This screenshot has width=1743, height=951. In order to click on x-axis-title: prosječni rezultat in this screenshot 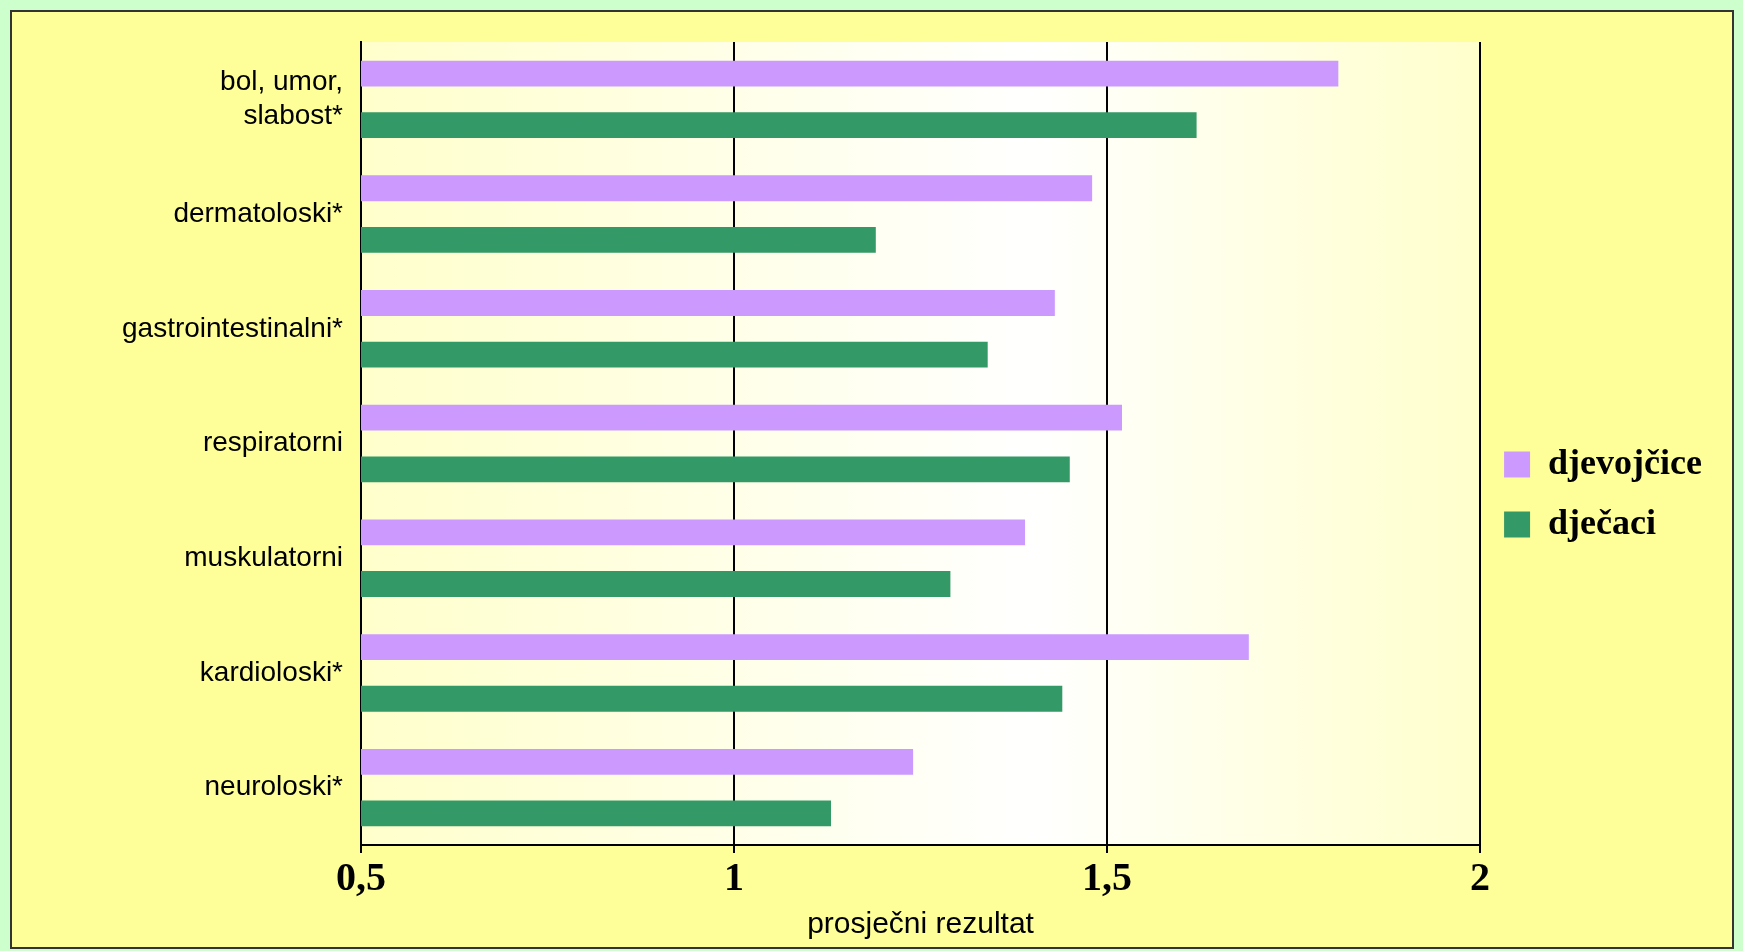, I will do `click(921, 923)`.